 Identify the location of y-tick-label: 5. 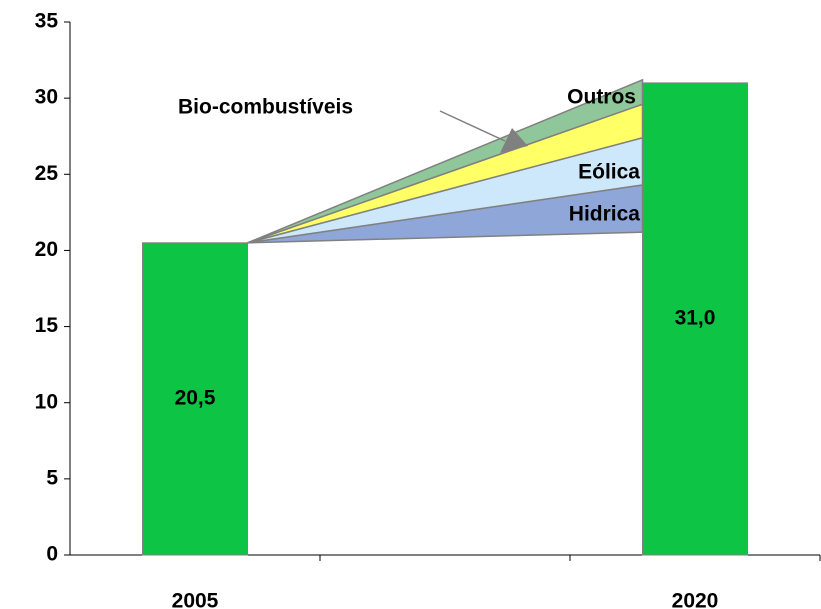
(52, 477).